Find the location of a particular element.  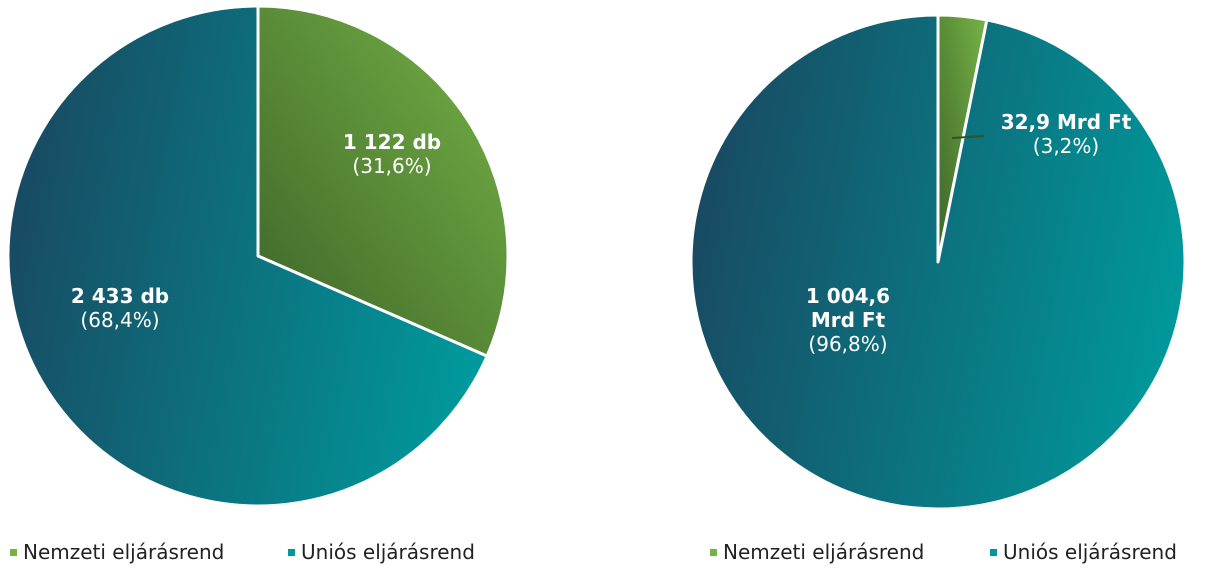

slice-label: 2 433 db (68,4%) is located at coordinates (120, 308).